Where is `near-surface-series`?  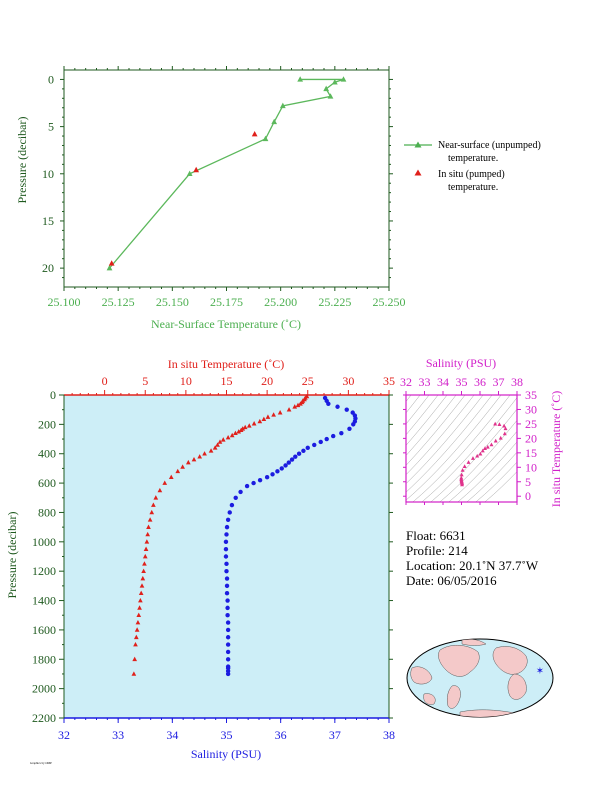
near-surface-series is located at coordinates (226, 173).